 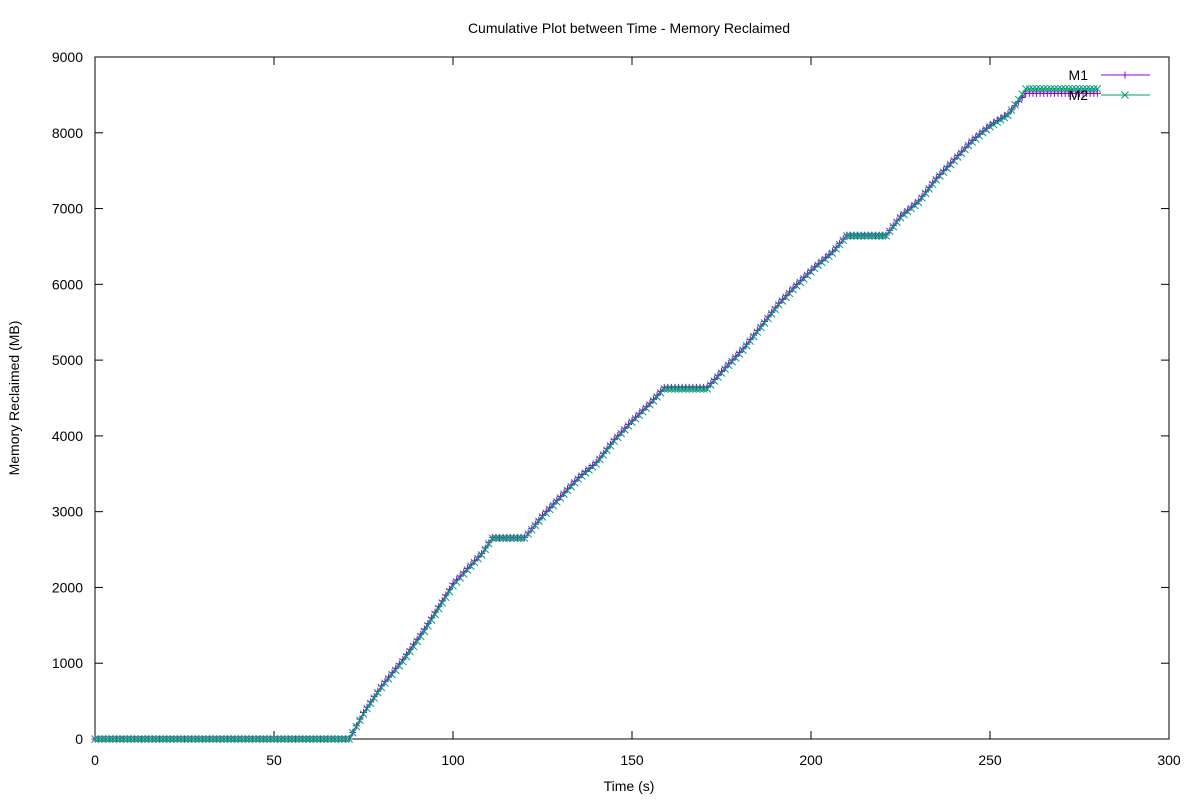 What do you see at coordinates (67, 57) in the screenshot?
I see `y-tick-label: 9000` at bounding box center [67, 57].